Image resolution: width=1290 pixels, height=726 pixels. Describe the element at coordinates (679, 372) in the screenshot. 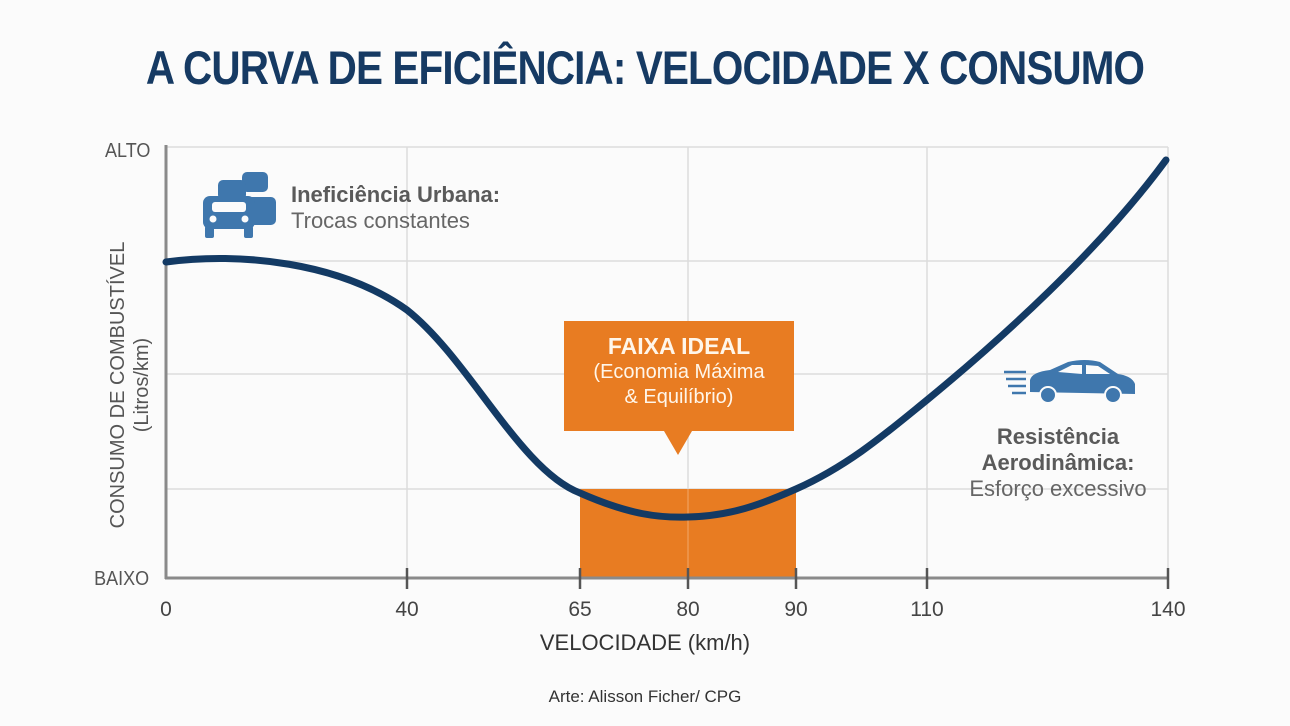

I see `ideal-range-line1: (Economia Máxima` at that location.